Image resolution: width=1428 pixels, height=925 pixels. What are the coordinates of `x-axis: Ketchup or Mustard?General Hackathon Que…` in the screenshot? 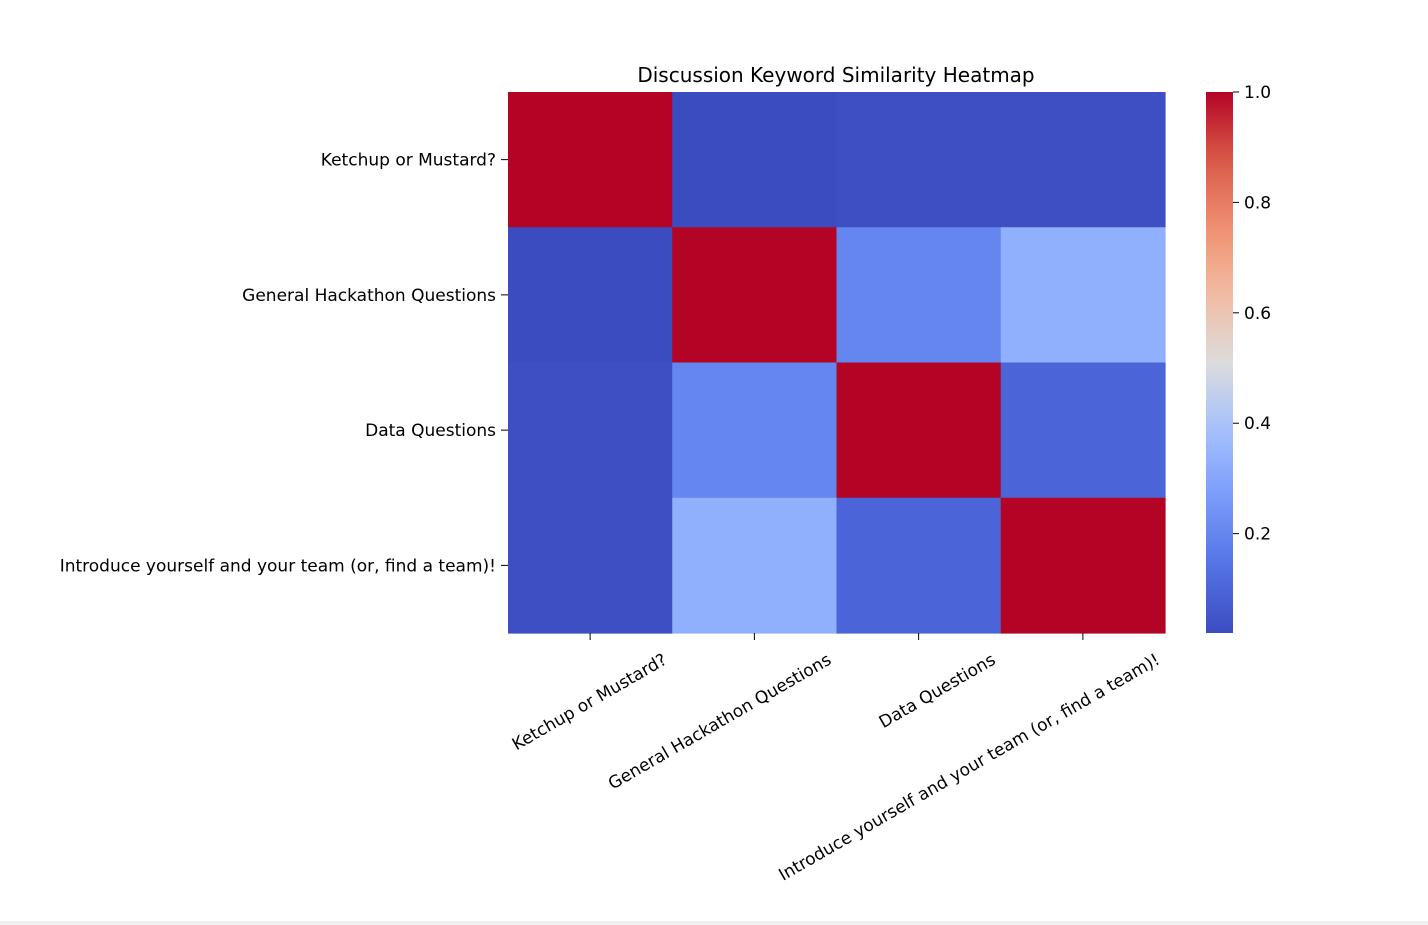 It's located at (836, 759).